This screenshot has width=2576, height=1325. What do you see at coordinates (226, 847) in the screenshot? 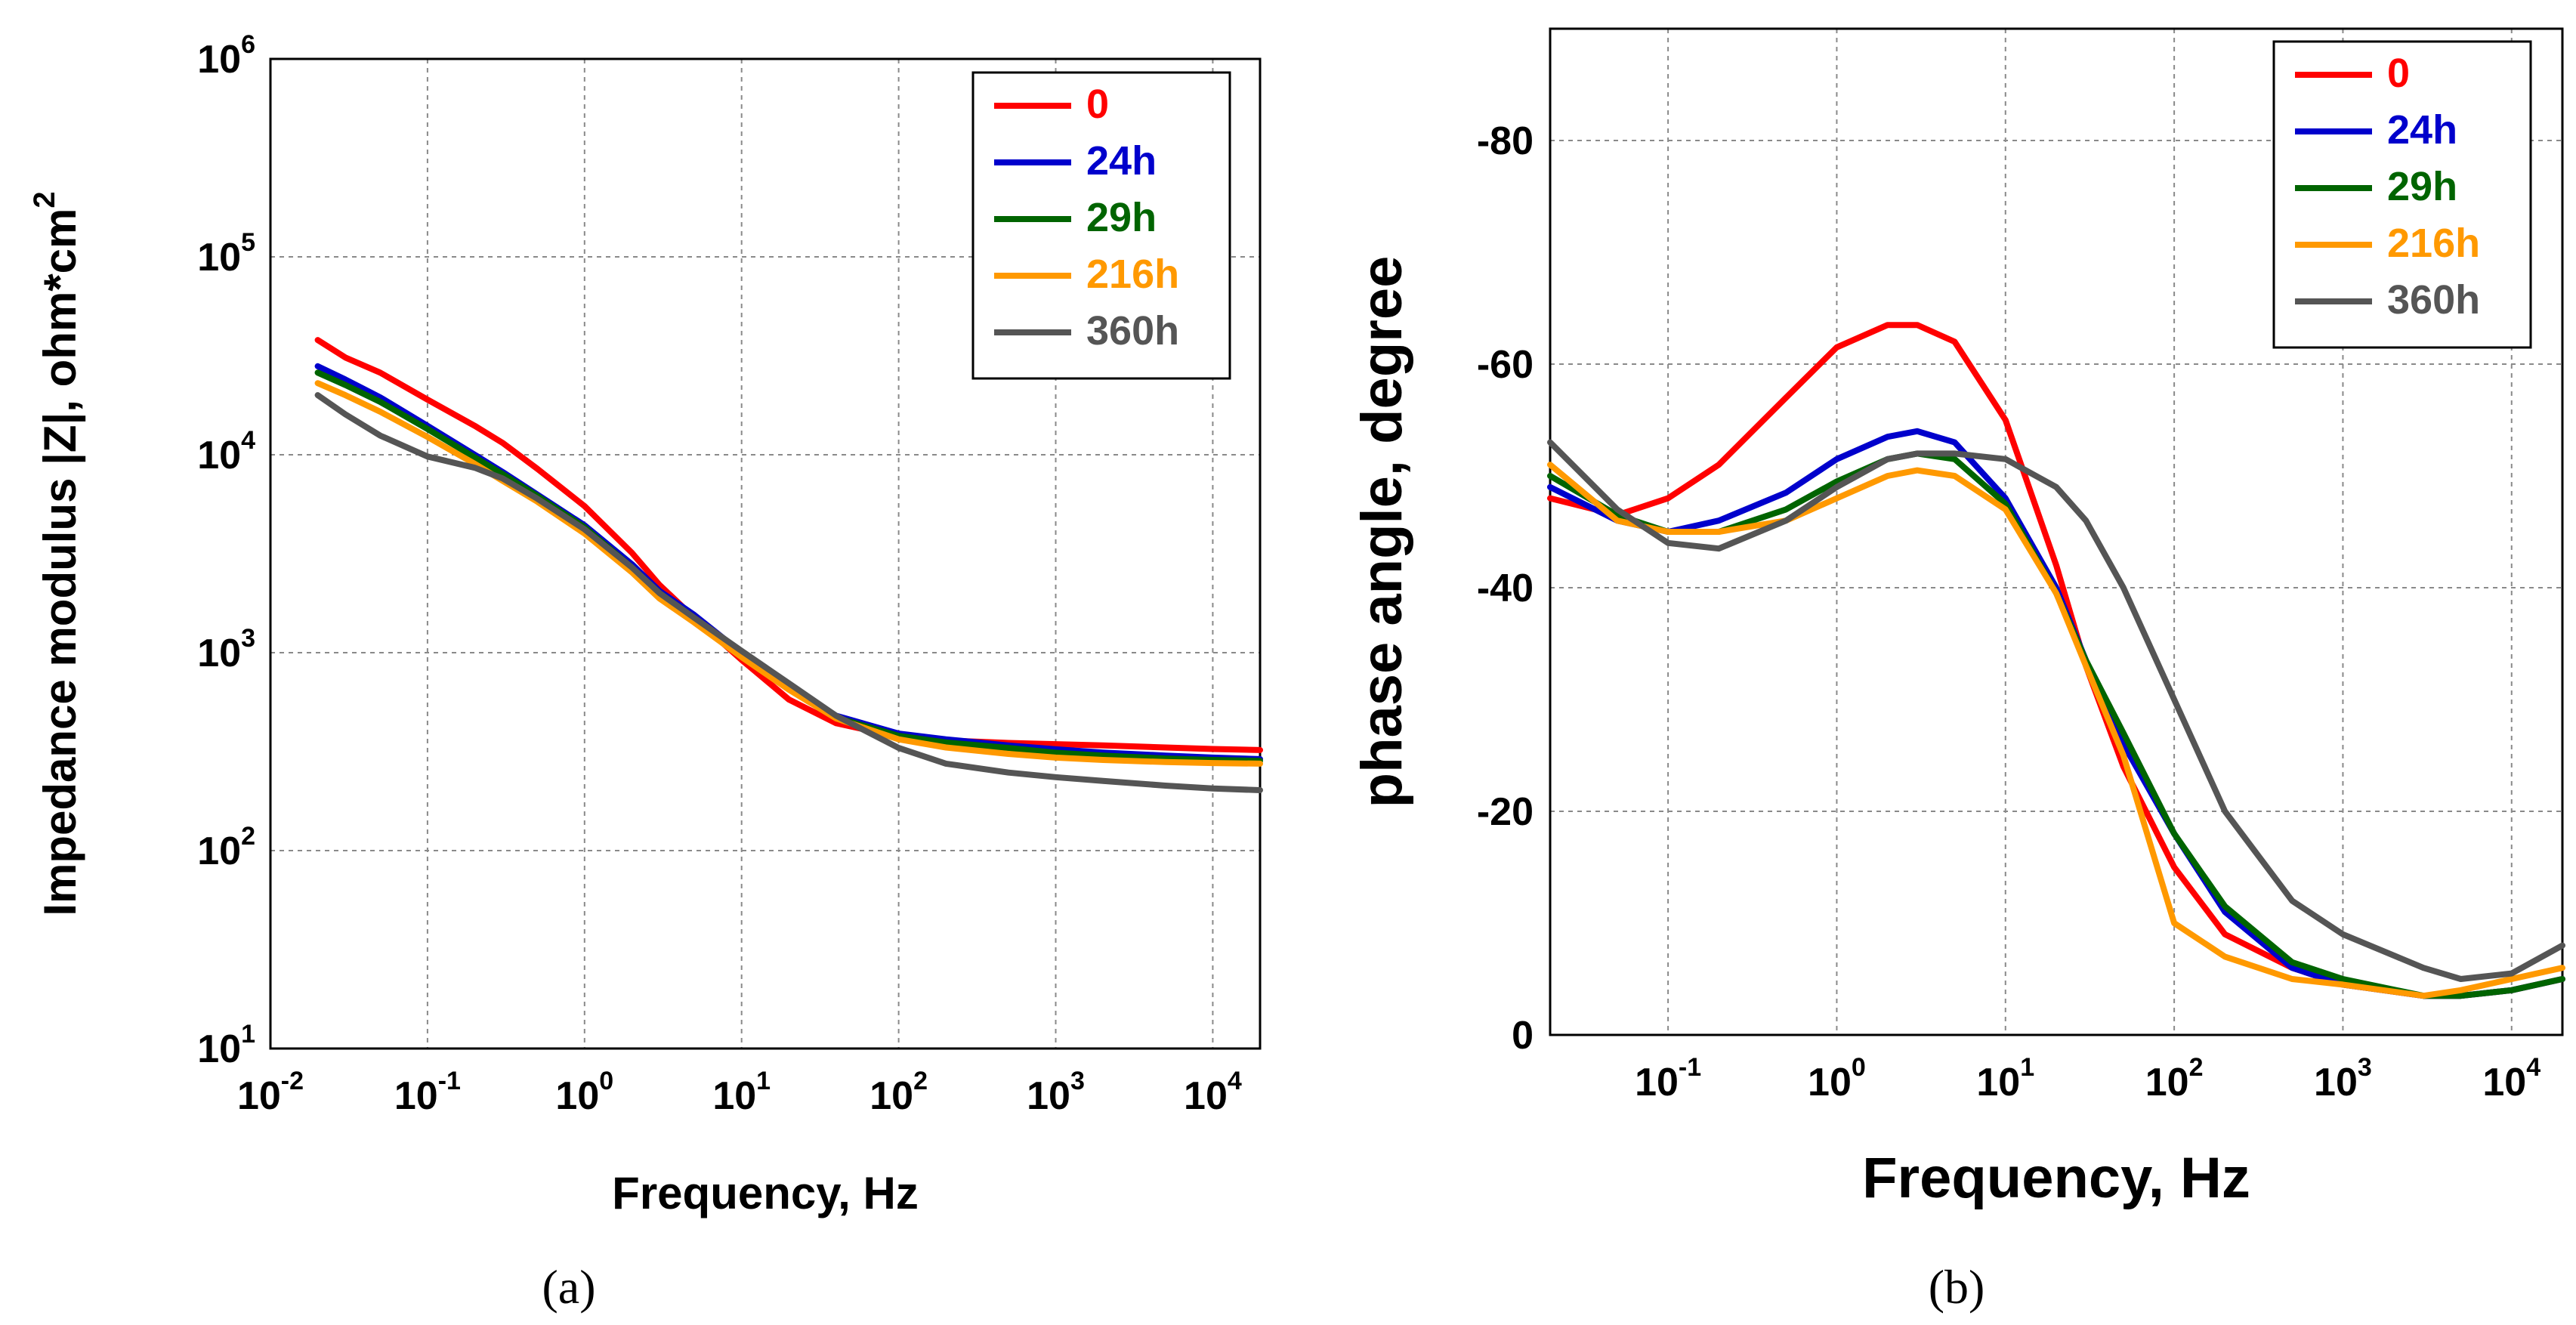
I see `y-tick-label: 10²` at bounding box center [226, 847].